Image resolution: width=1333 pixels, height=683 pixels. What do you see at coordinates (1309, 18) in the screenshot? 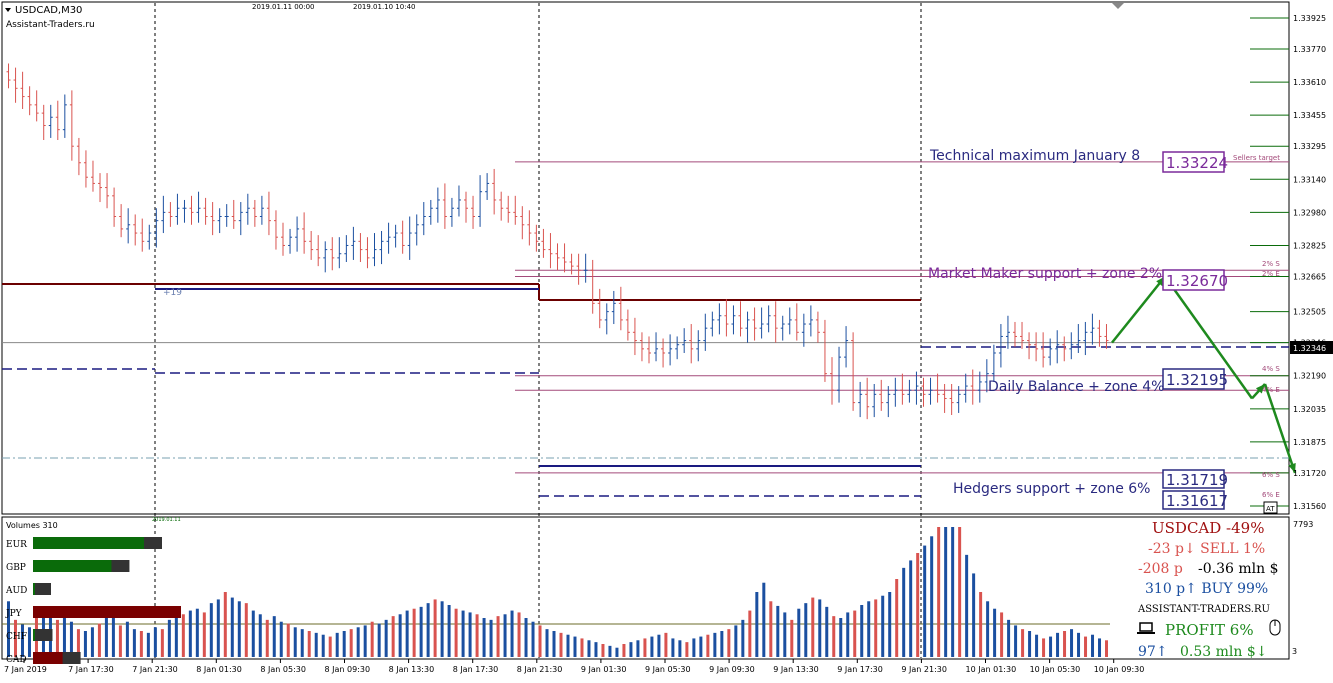
I see `price-tick-label: 1.33925` at bounding box center [1309, 18].